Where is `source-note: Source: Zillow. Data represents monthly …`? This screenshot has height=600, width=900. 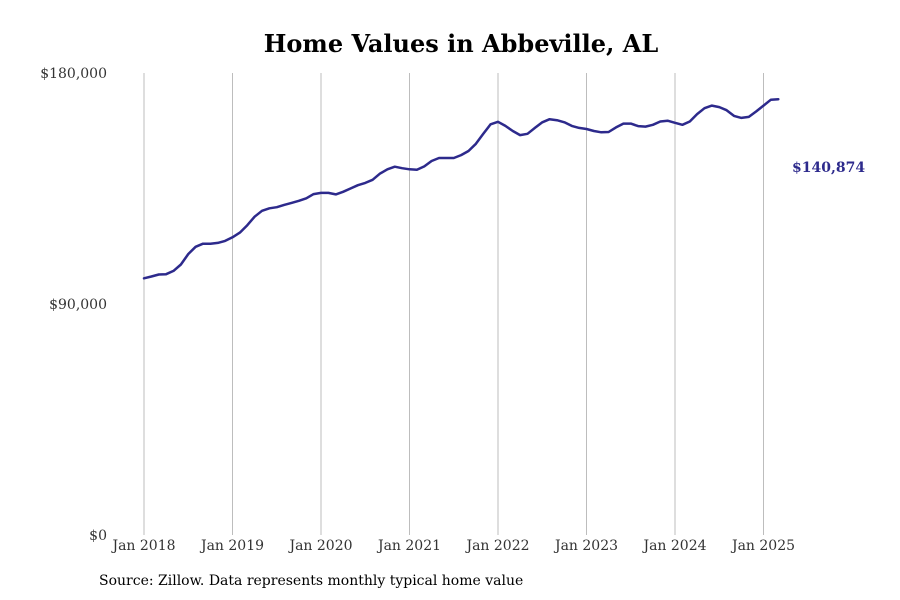 source-note: Source: Zillow. Data represents monthly … is located at coordinates (311, 581).